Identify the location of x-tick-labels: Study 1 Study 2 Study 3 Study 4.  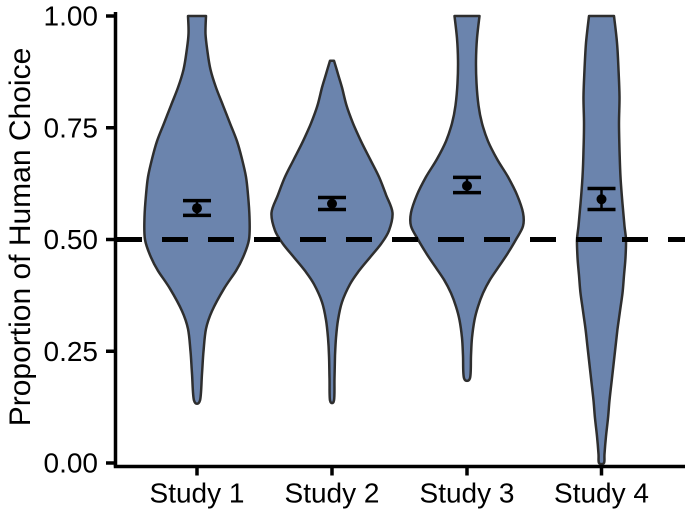
(399, 493).